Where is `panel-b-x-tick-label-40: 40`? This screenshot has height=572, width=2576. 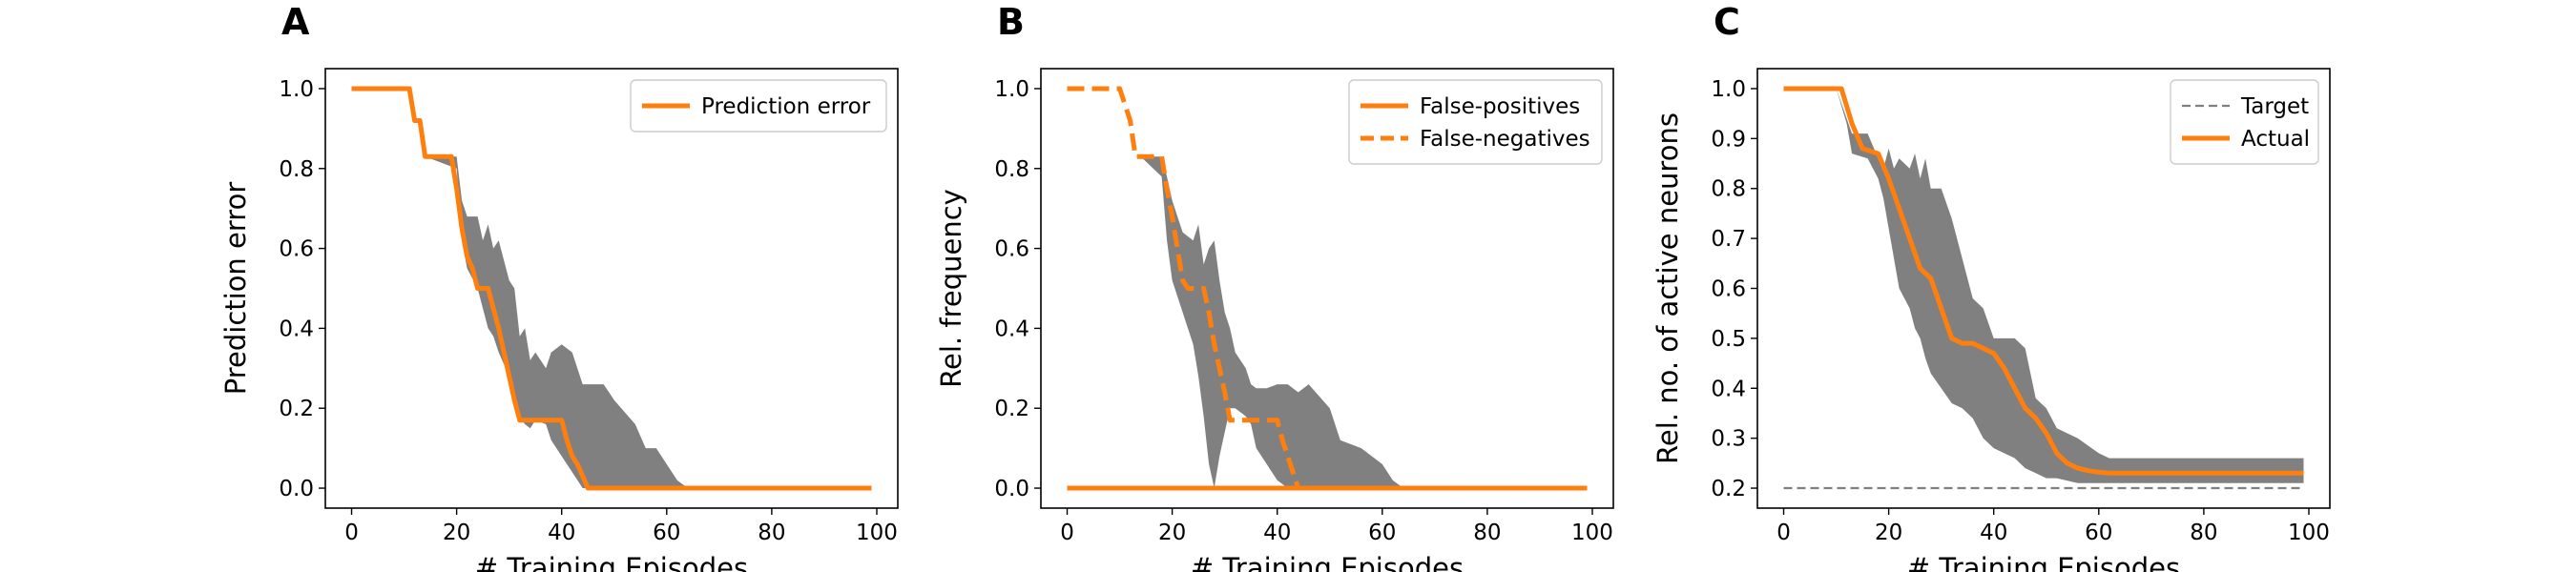 panel-b-x-tick-label-40: 40 is located at coordinates (1277, 533).